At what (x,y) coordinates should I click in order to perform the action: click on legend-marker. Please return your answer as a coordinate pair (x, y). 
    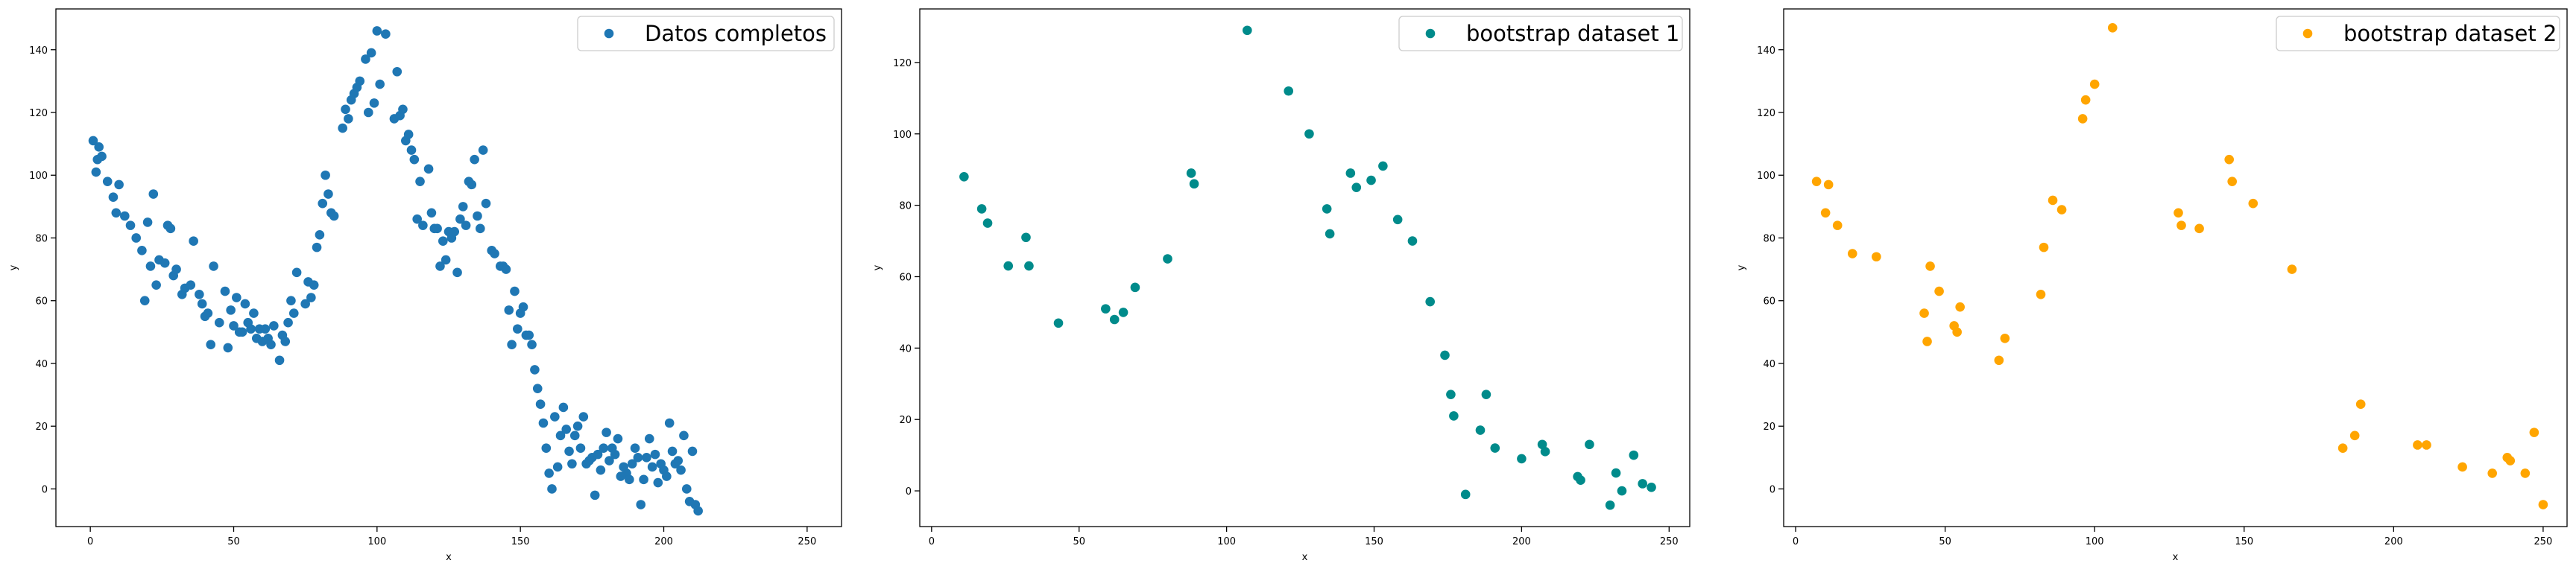
    Looking at the image, I should click on (1430, 33).